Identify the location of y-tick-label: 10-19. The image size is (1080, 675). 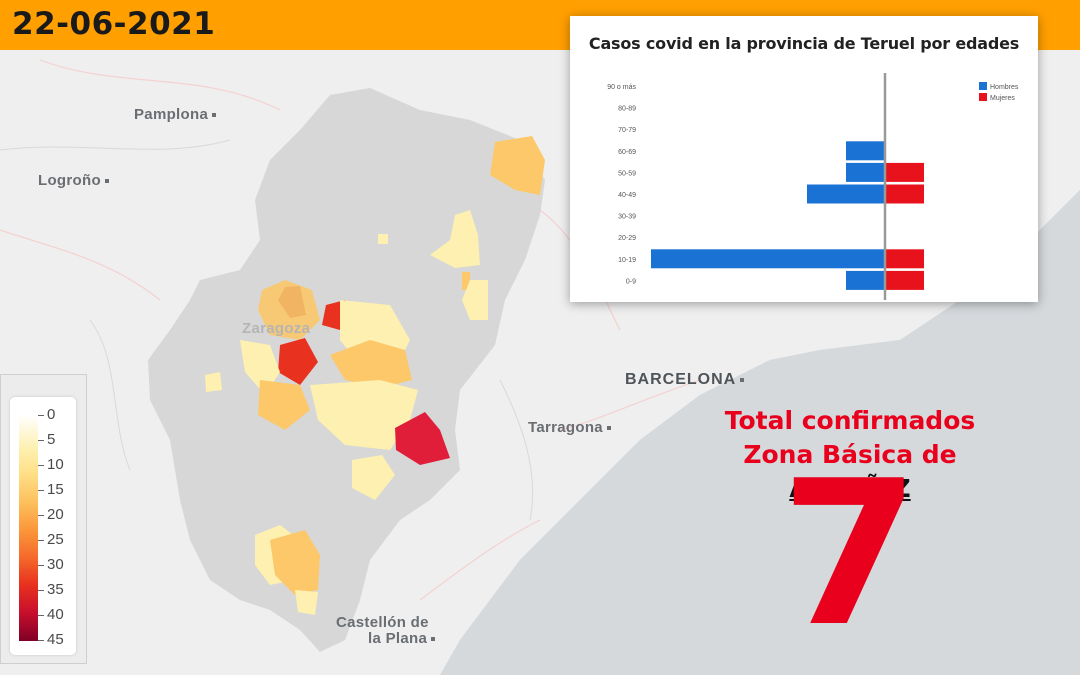
(627, 260).